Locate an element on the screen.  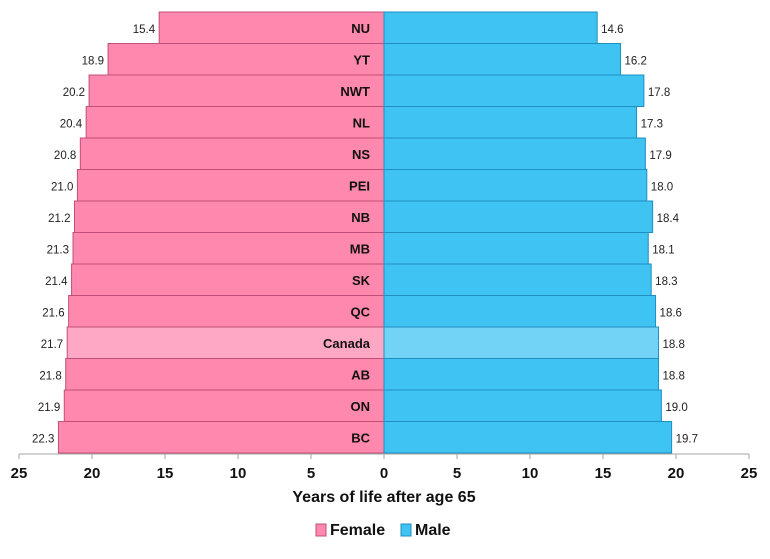
bar-female-ab is located at coordinates (225, 374).